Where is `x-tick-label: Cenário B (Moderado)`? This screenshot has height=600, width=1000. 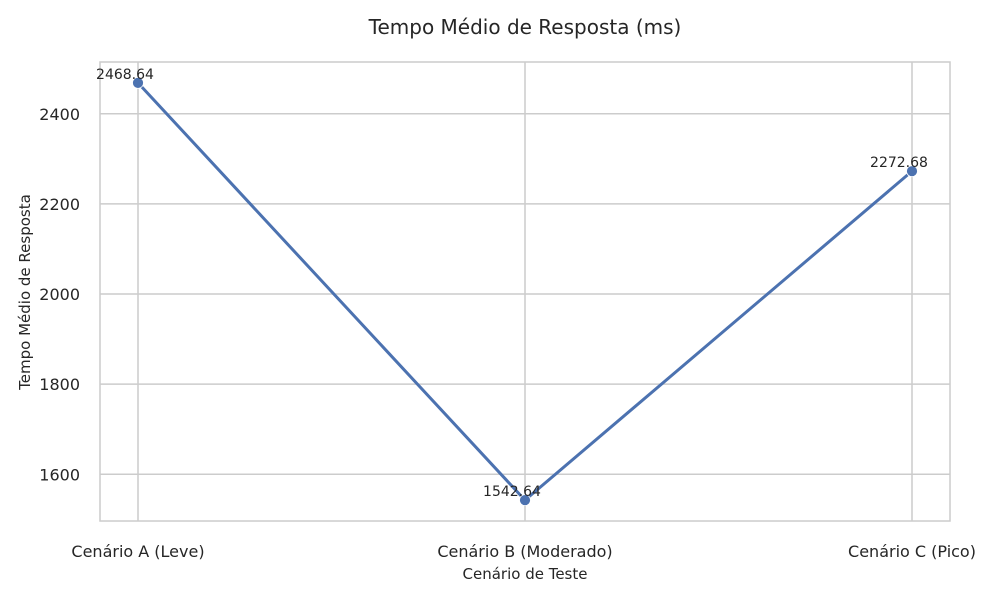
x-tick-label: Cenário B (Moderado) is located at coordinates (524, 551).